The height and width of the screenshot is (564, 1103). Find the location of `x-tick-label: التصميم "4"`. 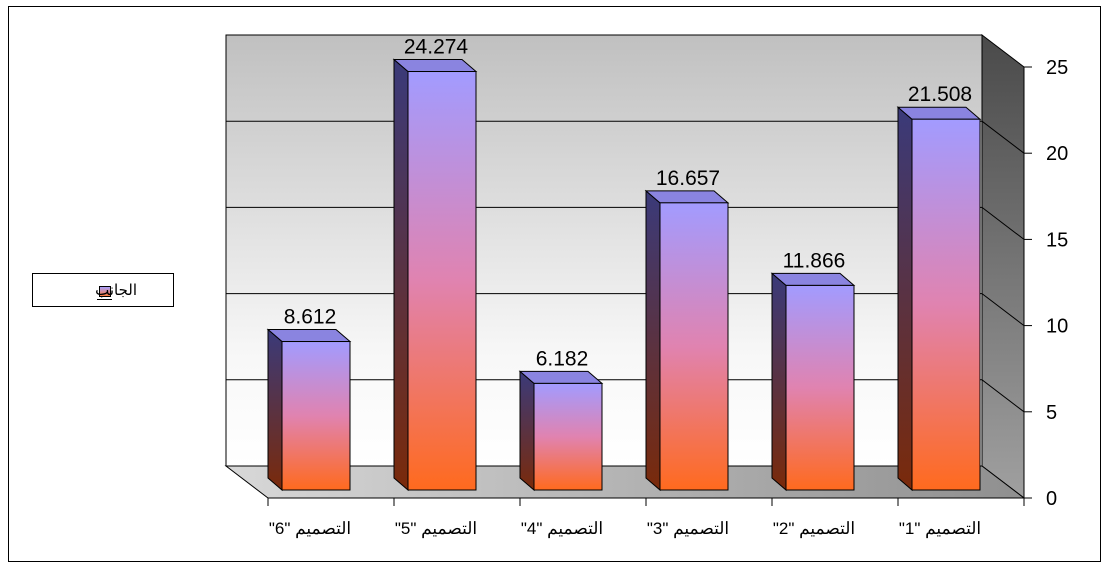

x-tick-label: التصميم "4" is located at coordinates (562, 529).